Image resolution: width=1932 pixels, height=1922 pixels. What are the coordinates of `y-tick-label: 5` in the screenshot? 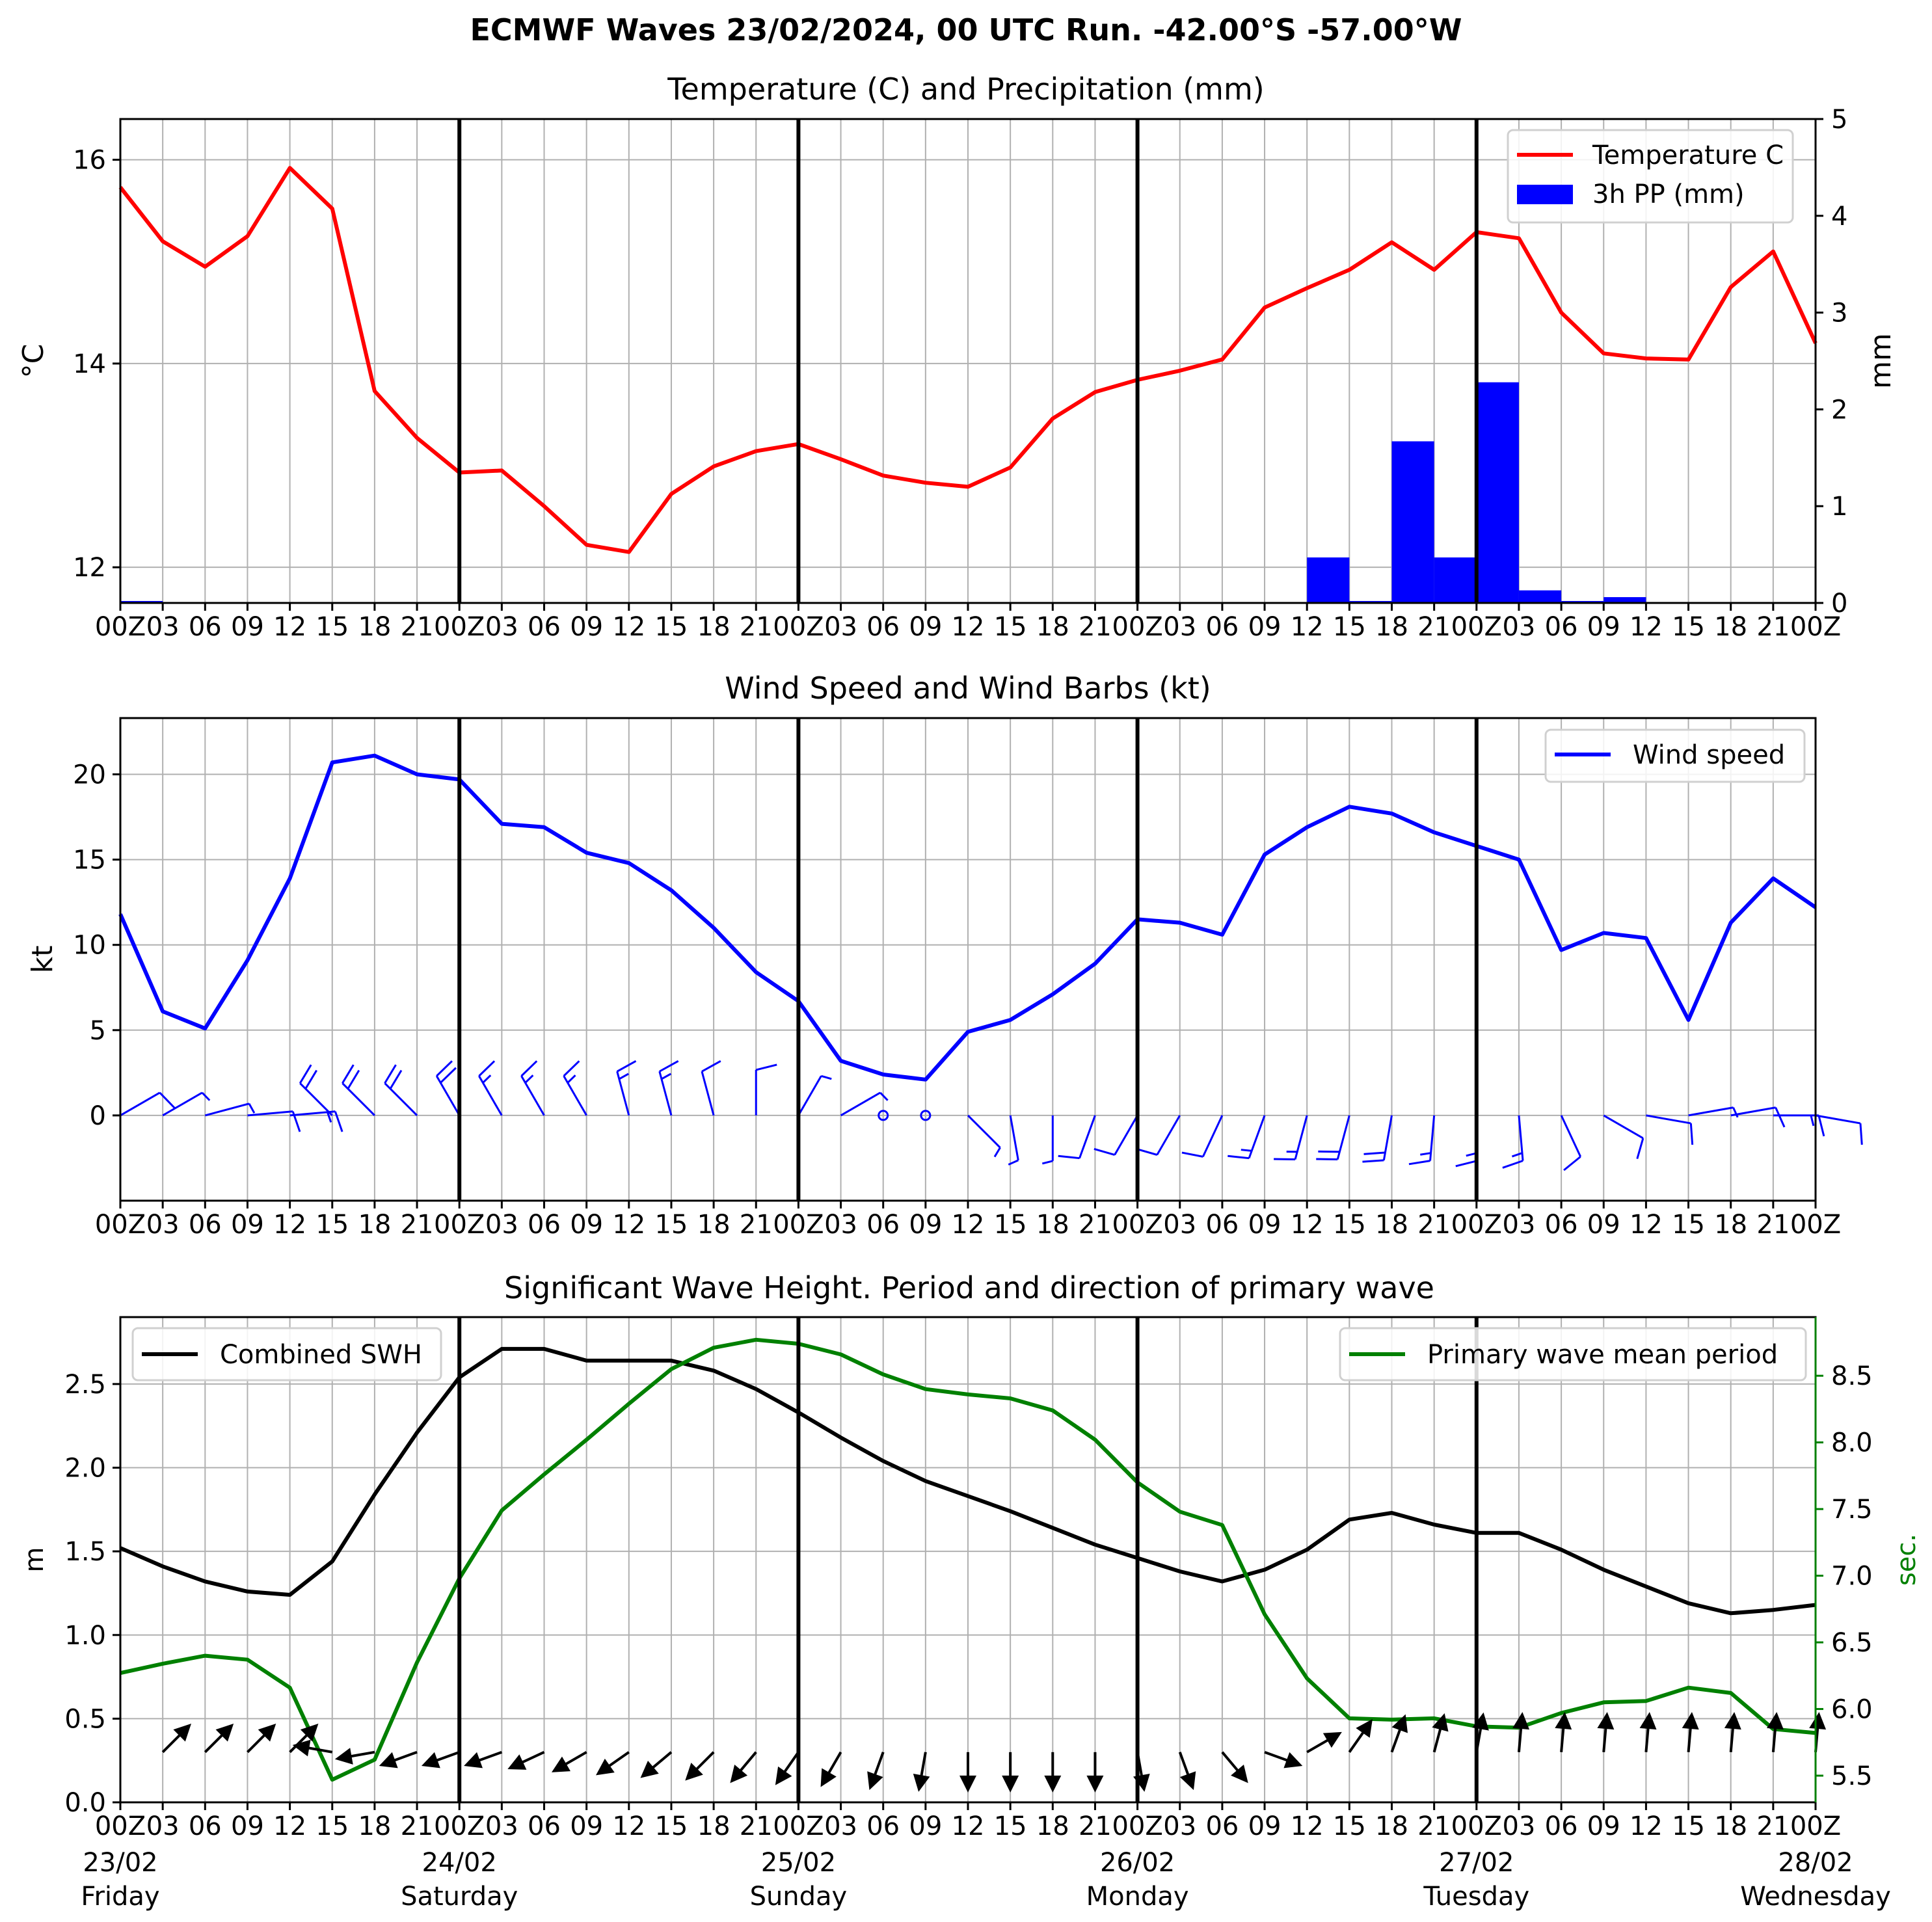 It's located at (98, 1031).